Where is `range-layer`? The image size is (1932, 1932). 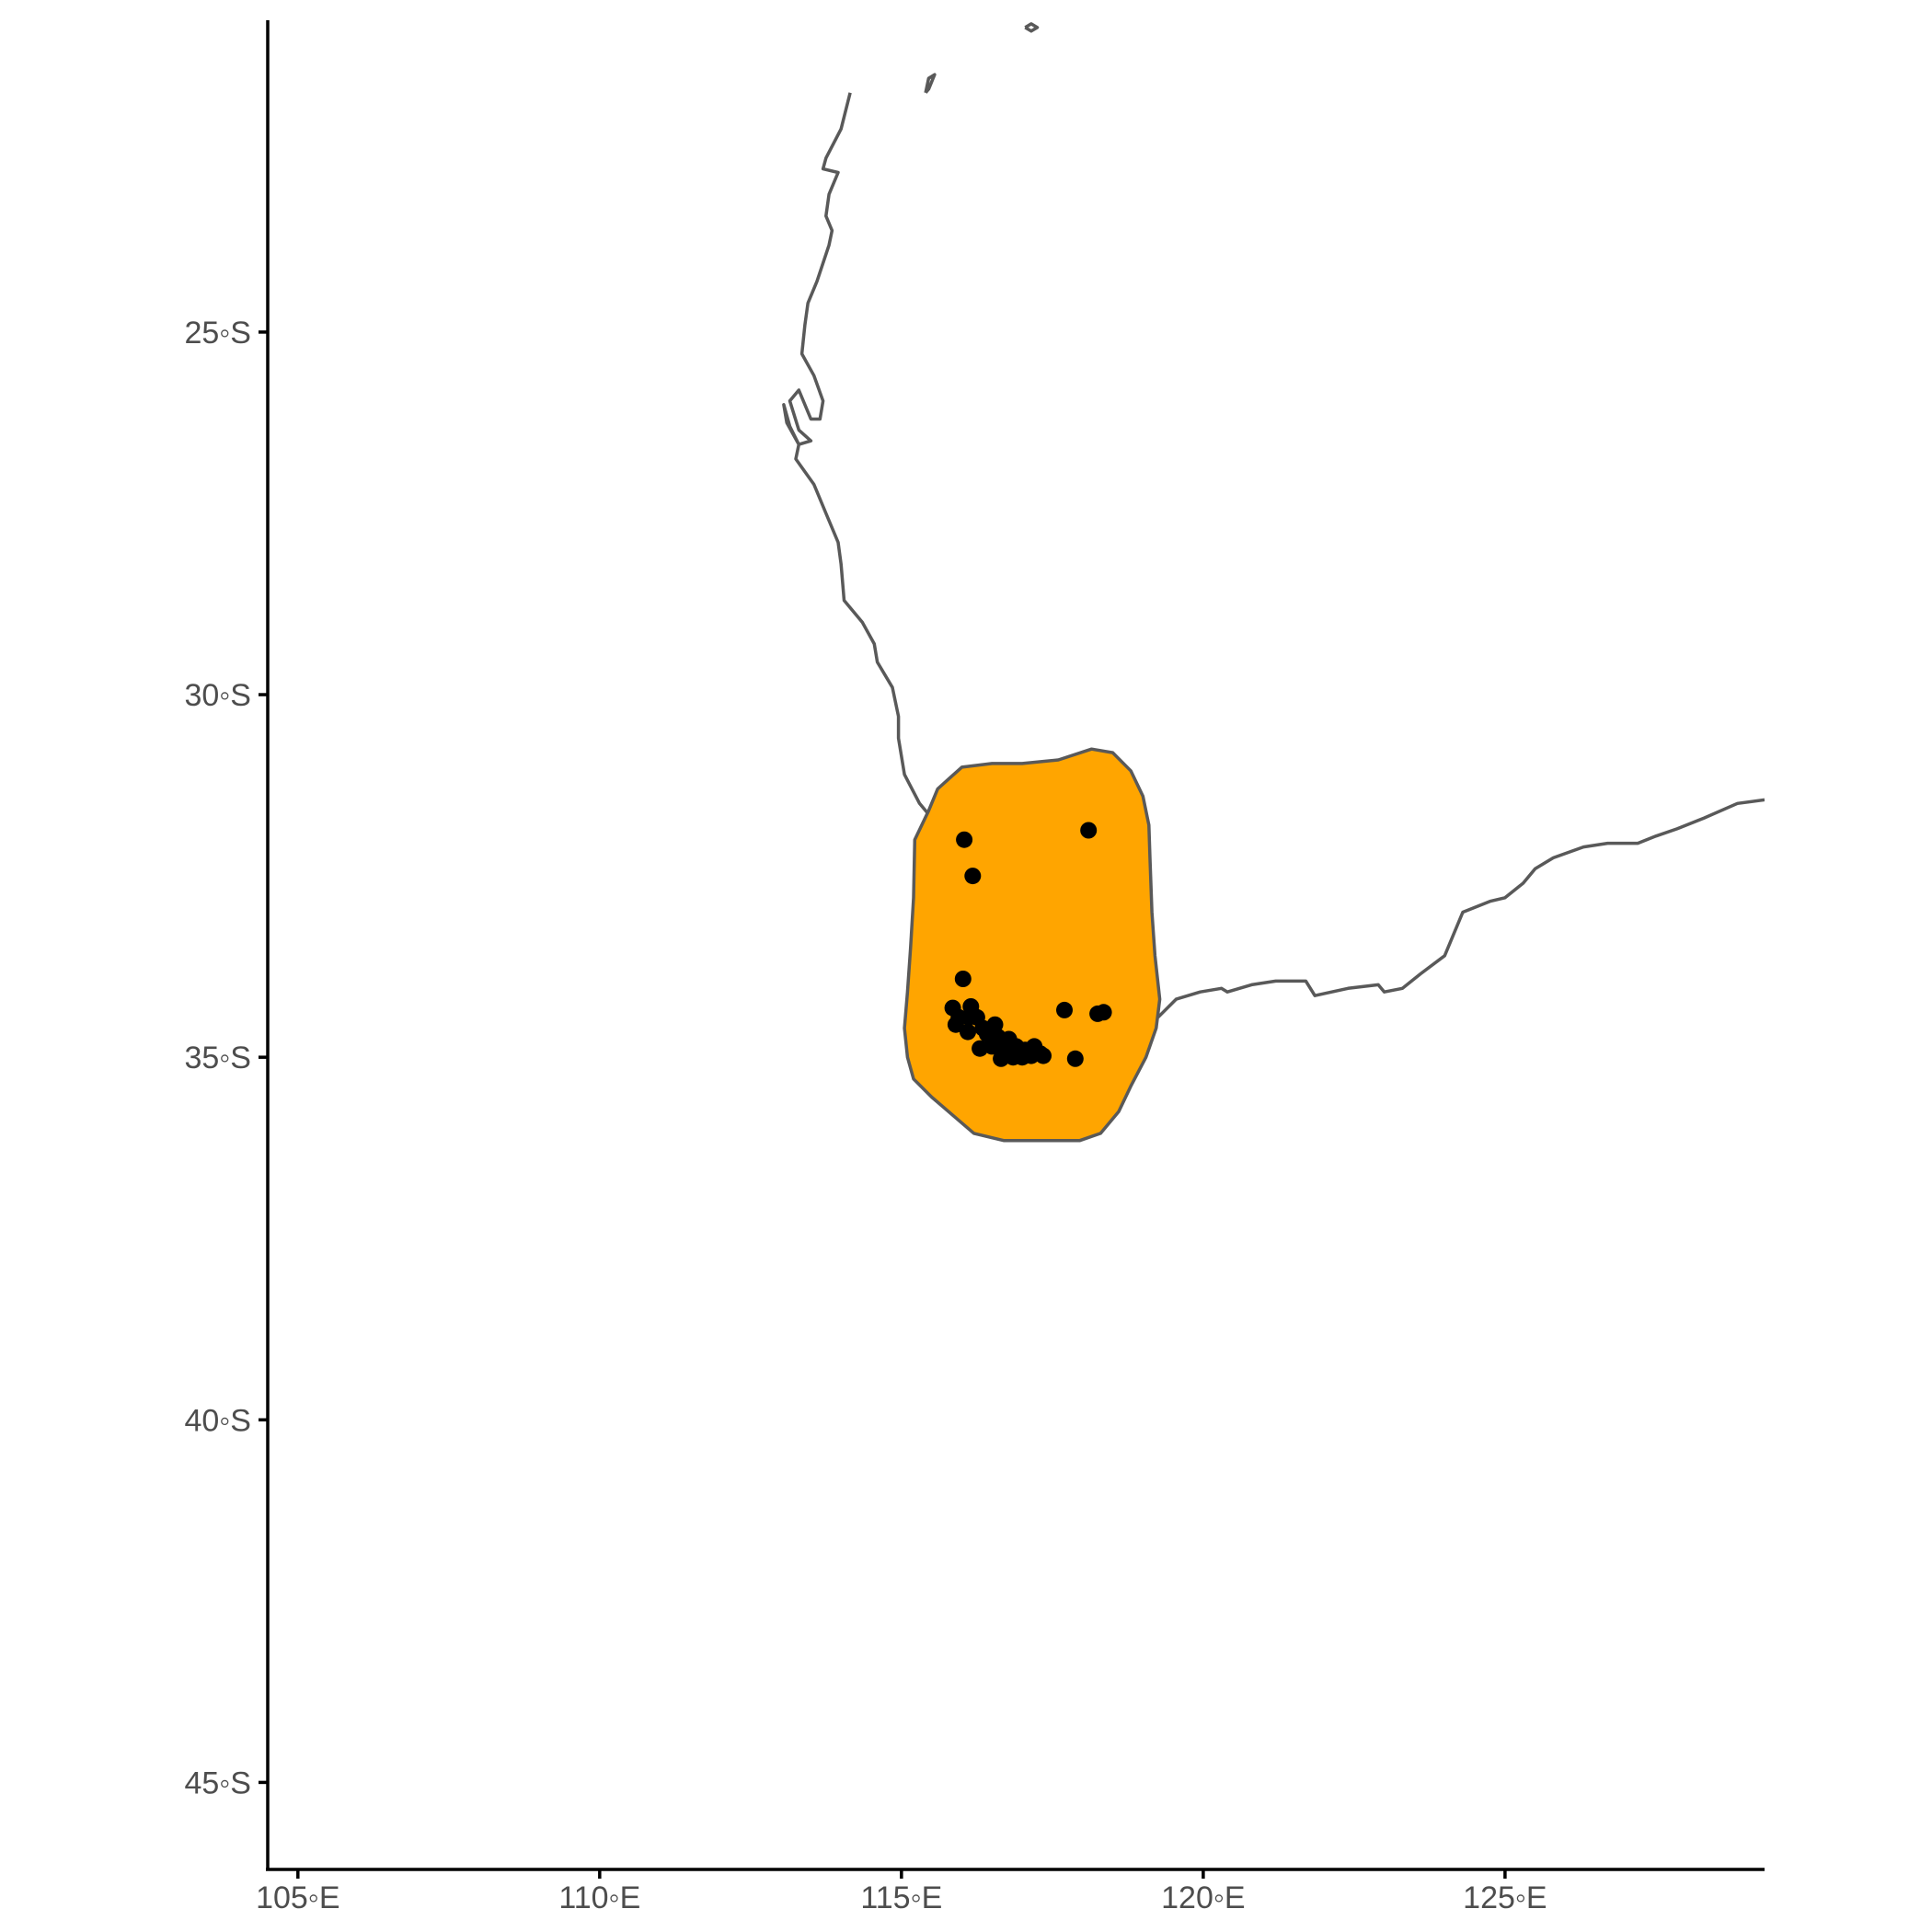 range-layer is located at coordinates (1032, 945).